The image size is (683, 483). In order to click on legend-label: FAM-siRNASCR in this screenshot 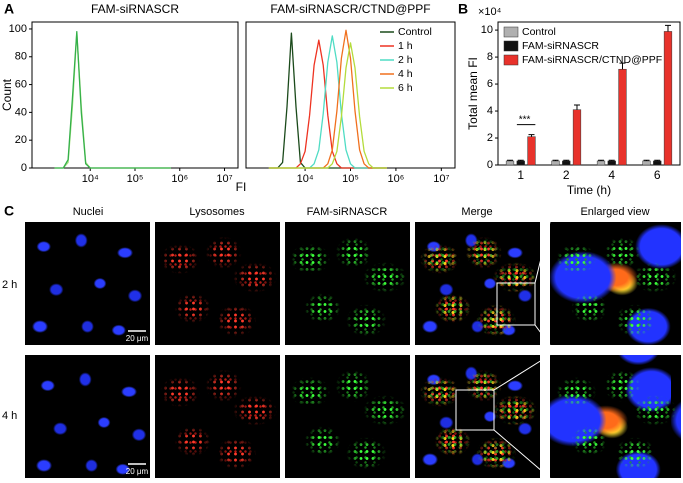, I will do `click(560, 46)`.